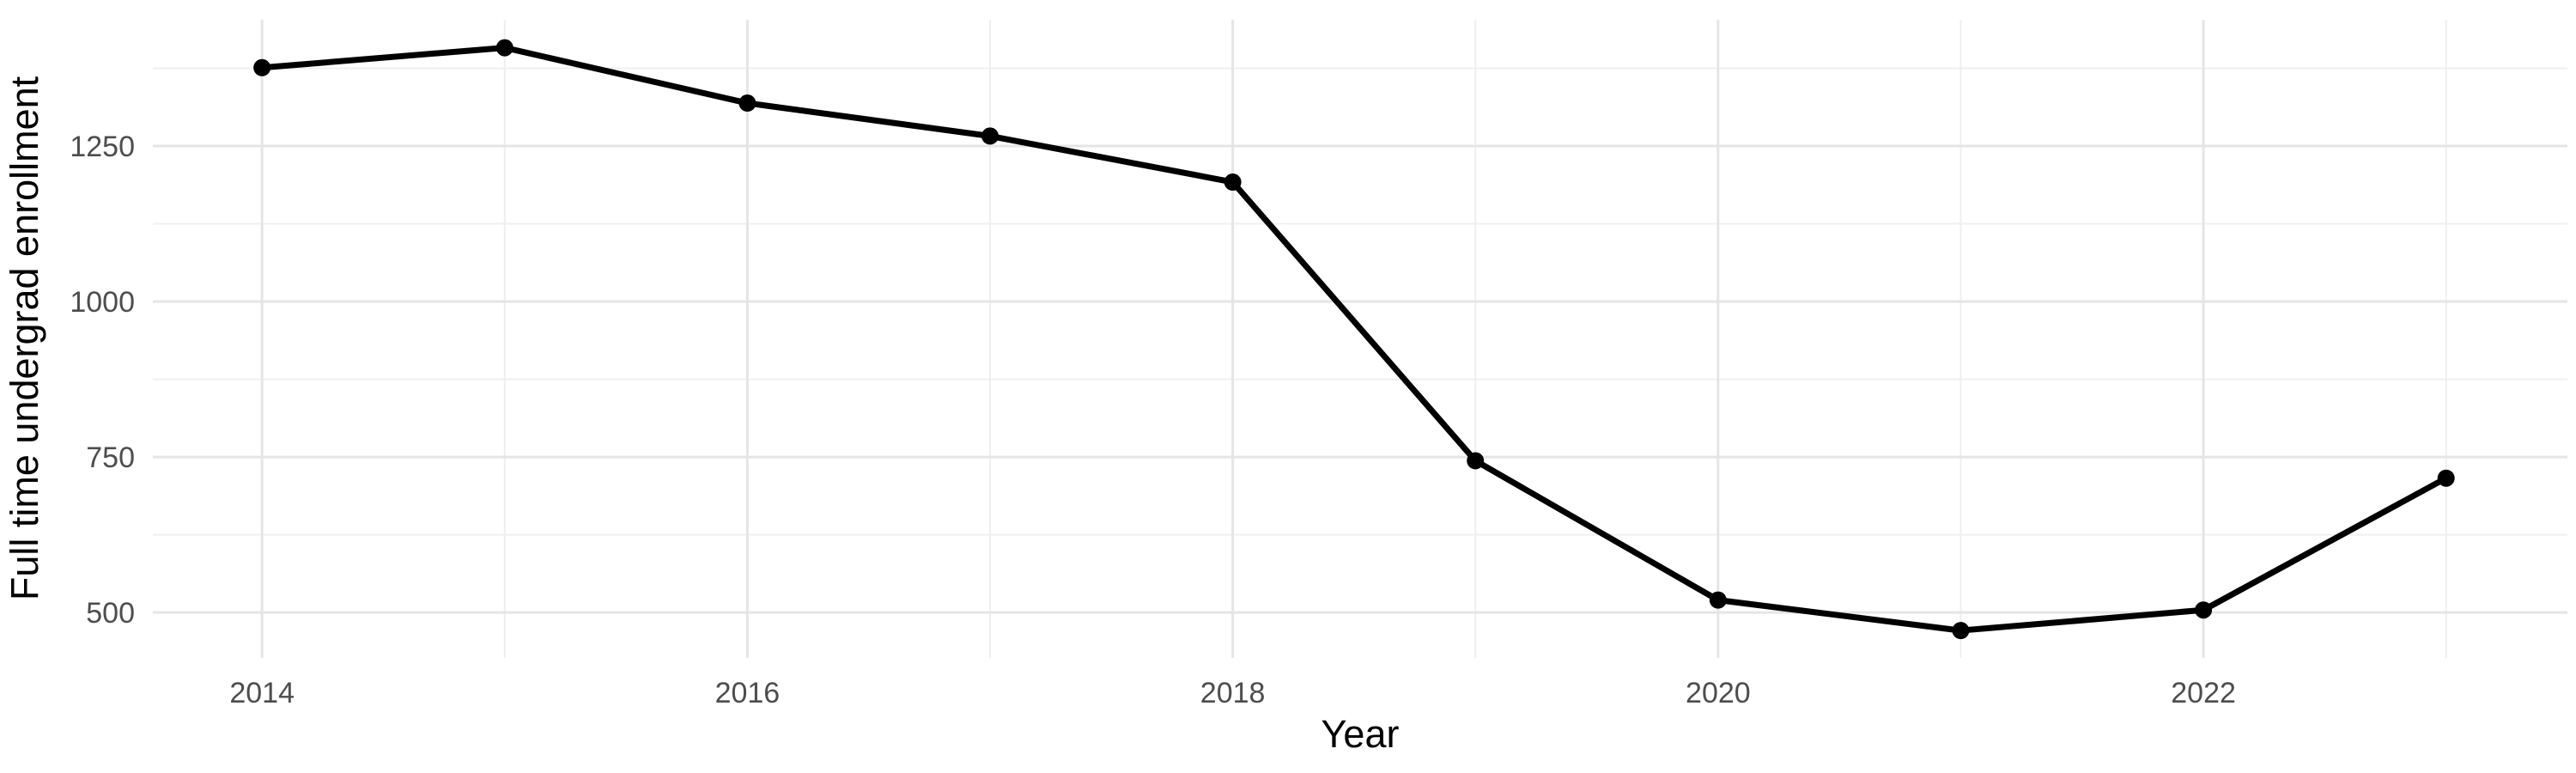  I want to click on x-tick-label: 2014, so click(262, 693).